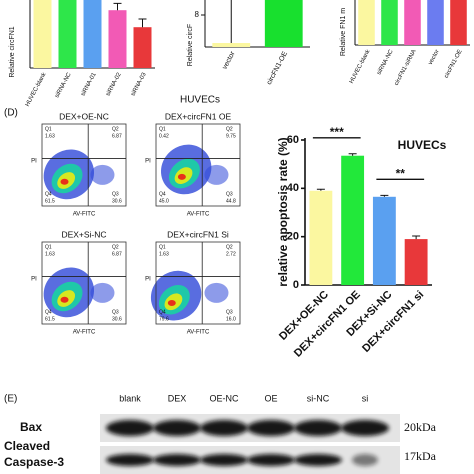  I want to click on flow-title: HUVECs, so click(200, 100).